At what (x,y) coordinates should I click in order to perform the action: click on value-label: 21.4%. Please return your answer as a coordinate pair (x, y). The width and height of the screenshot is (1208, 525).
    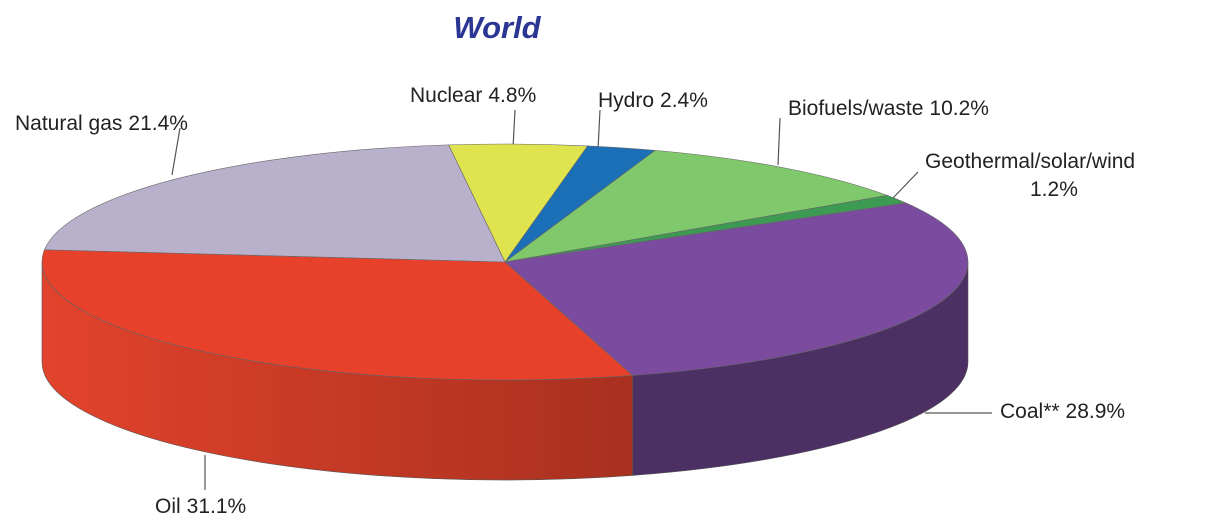
    Looking at the image, I should click on (158, 123).